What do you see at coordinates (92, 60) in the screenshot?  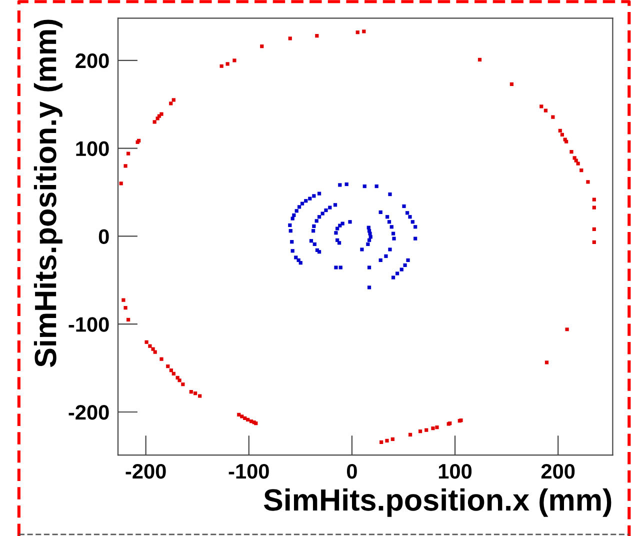 I see `y-tick-label: 200` at bounding box center [92, 60].